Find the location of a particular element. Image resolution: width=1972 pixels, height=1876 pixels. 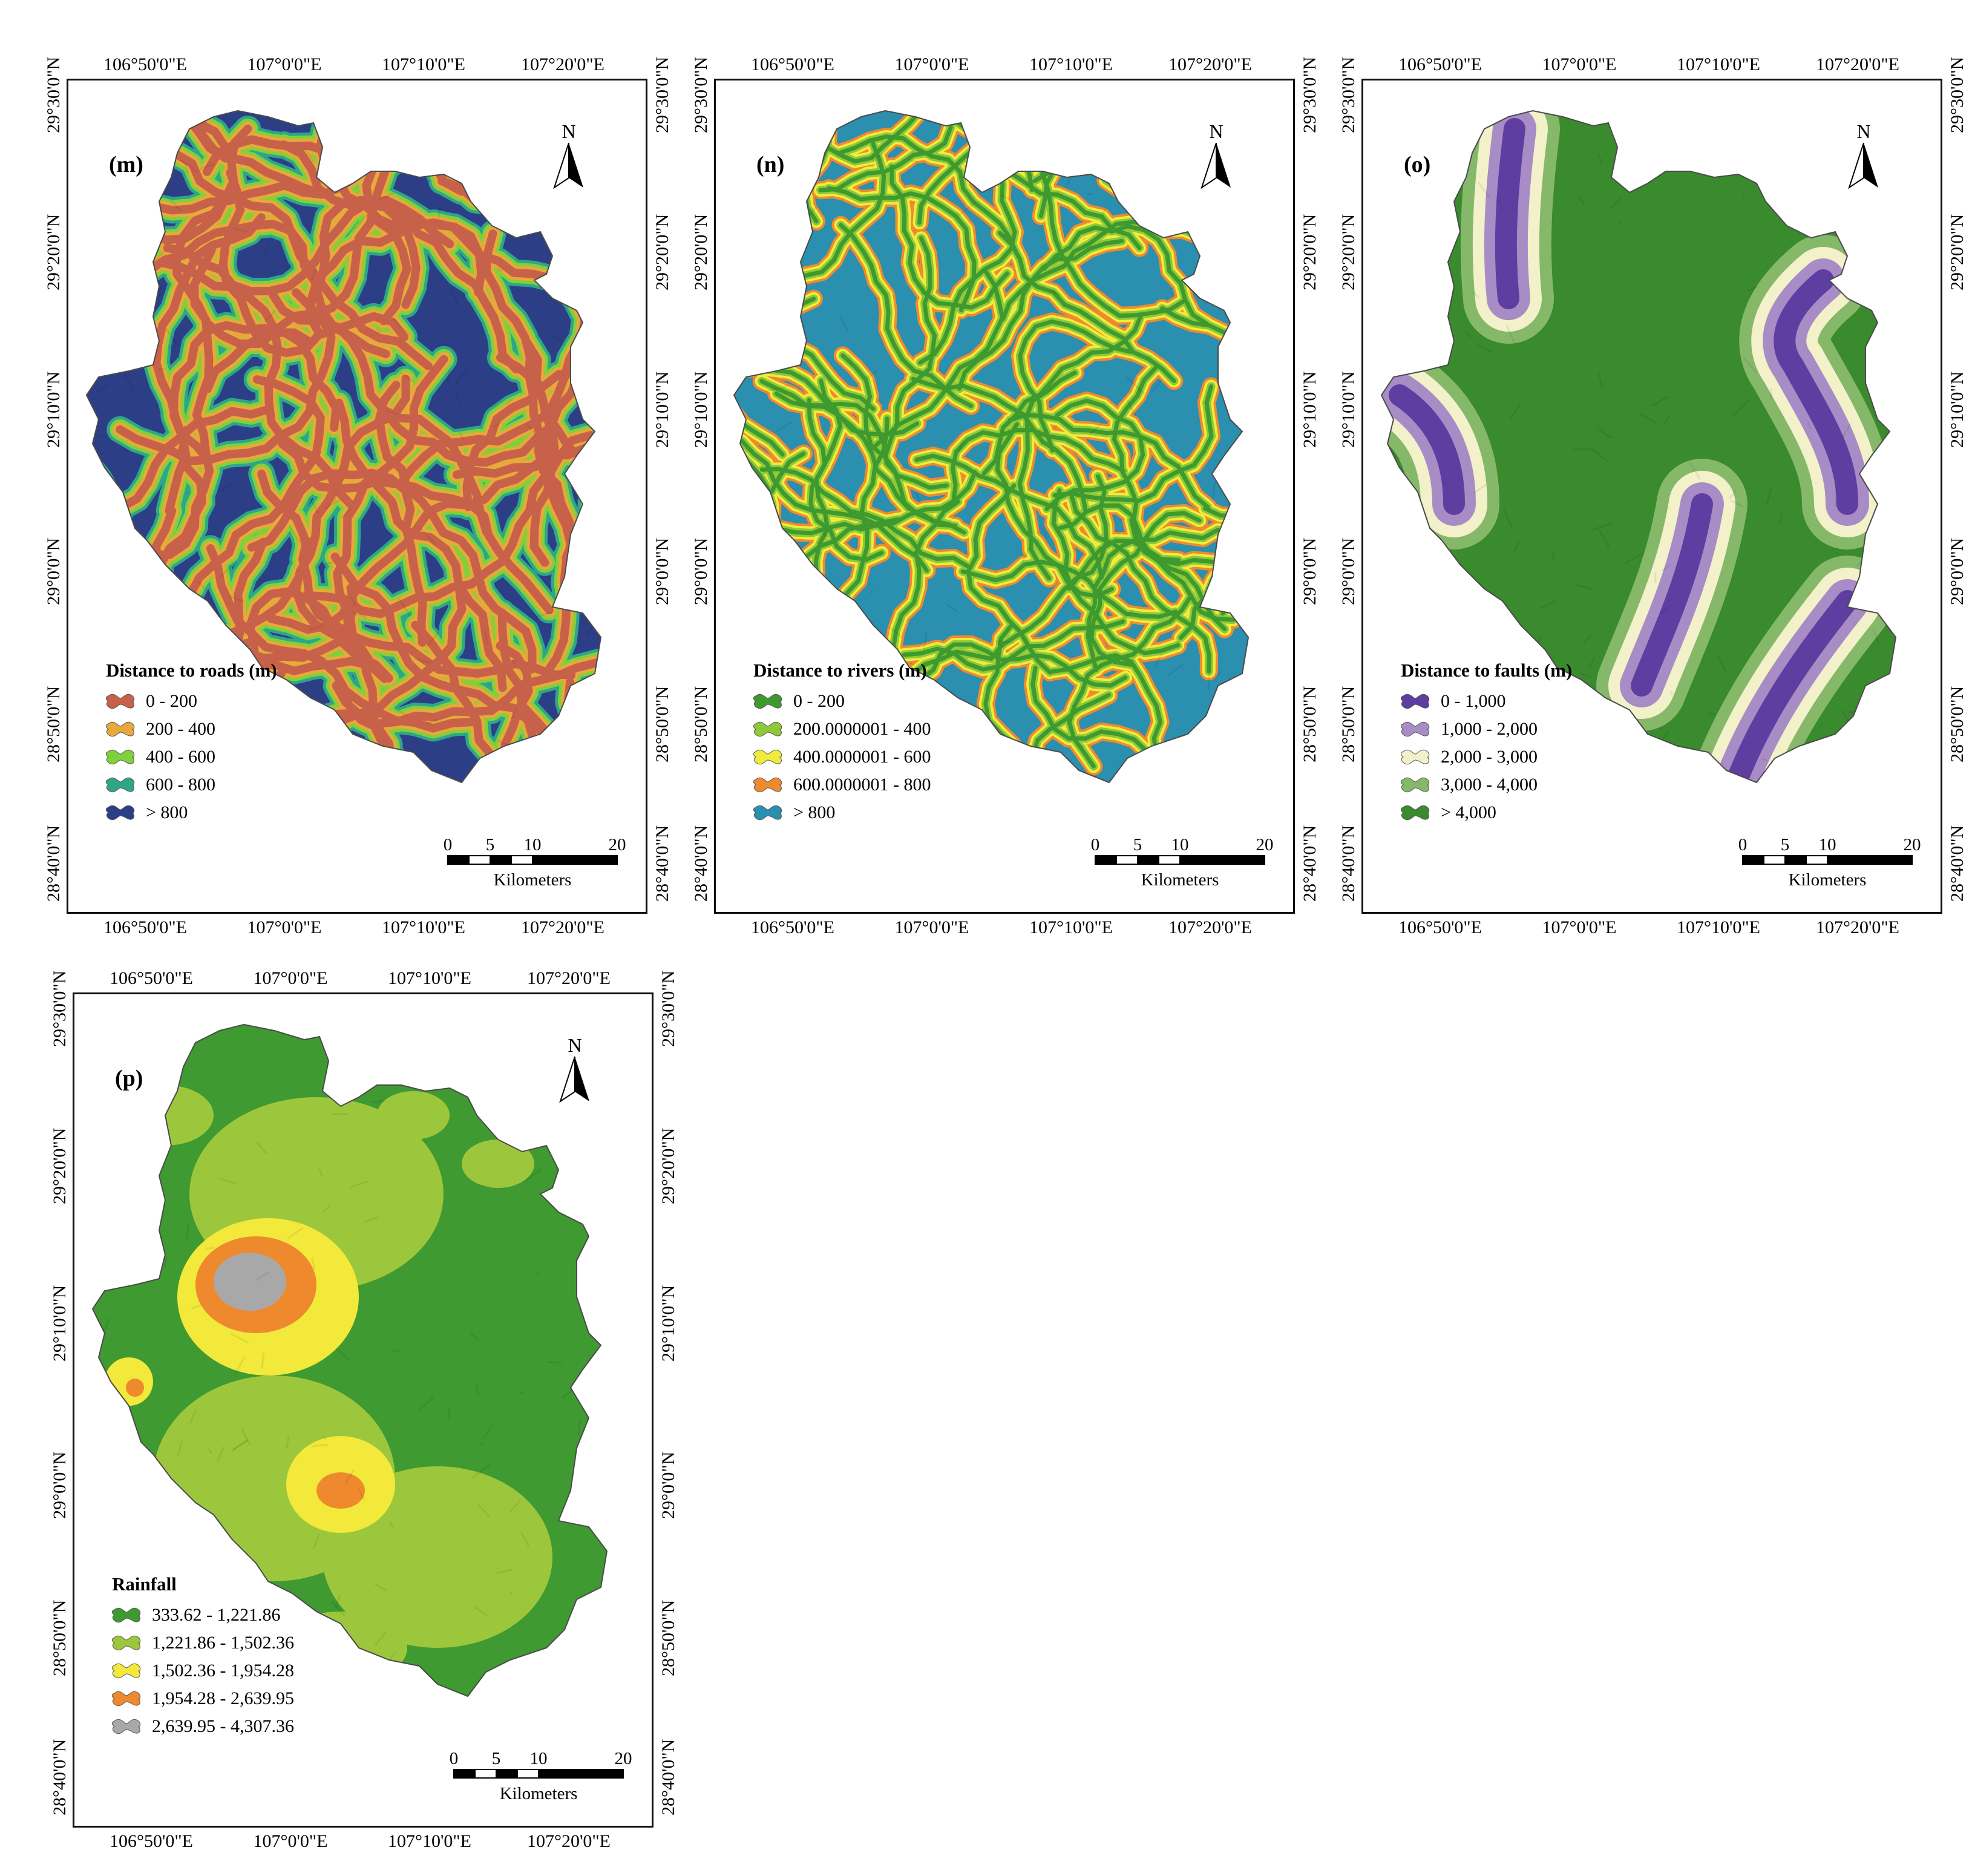

scale-bar-label: 5 is located at coordinates (490, 845).